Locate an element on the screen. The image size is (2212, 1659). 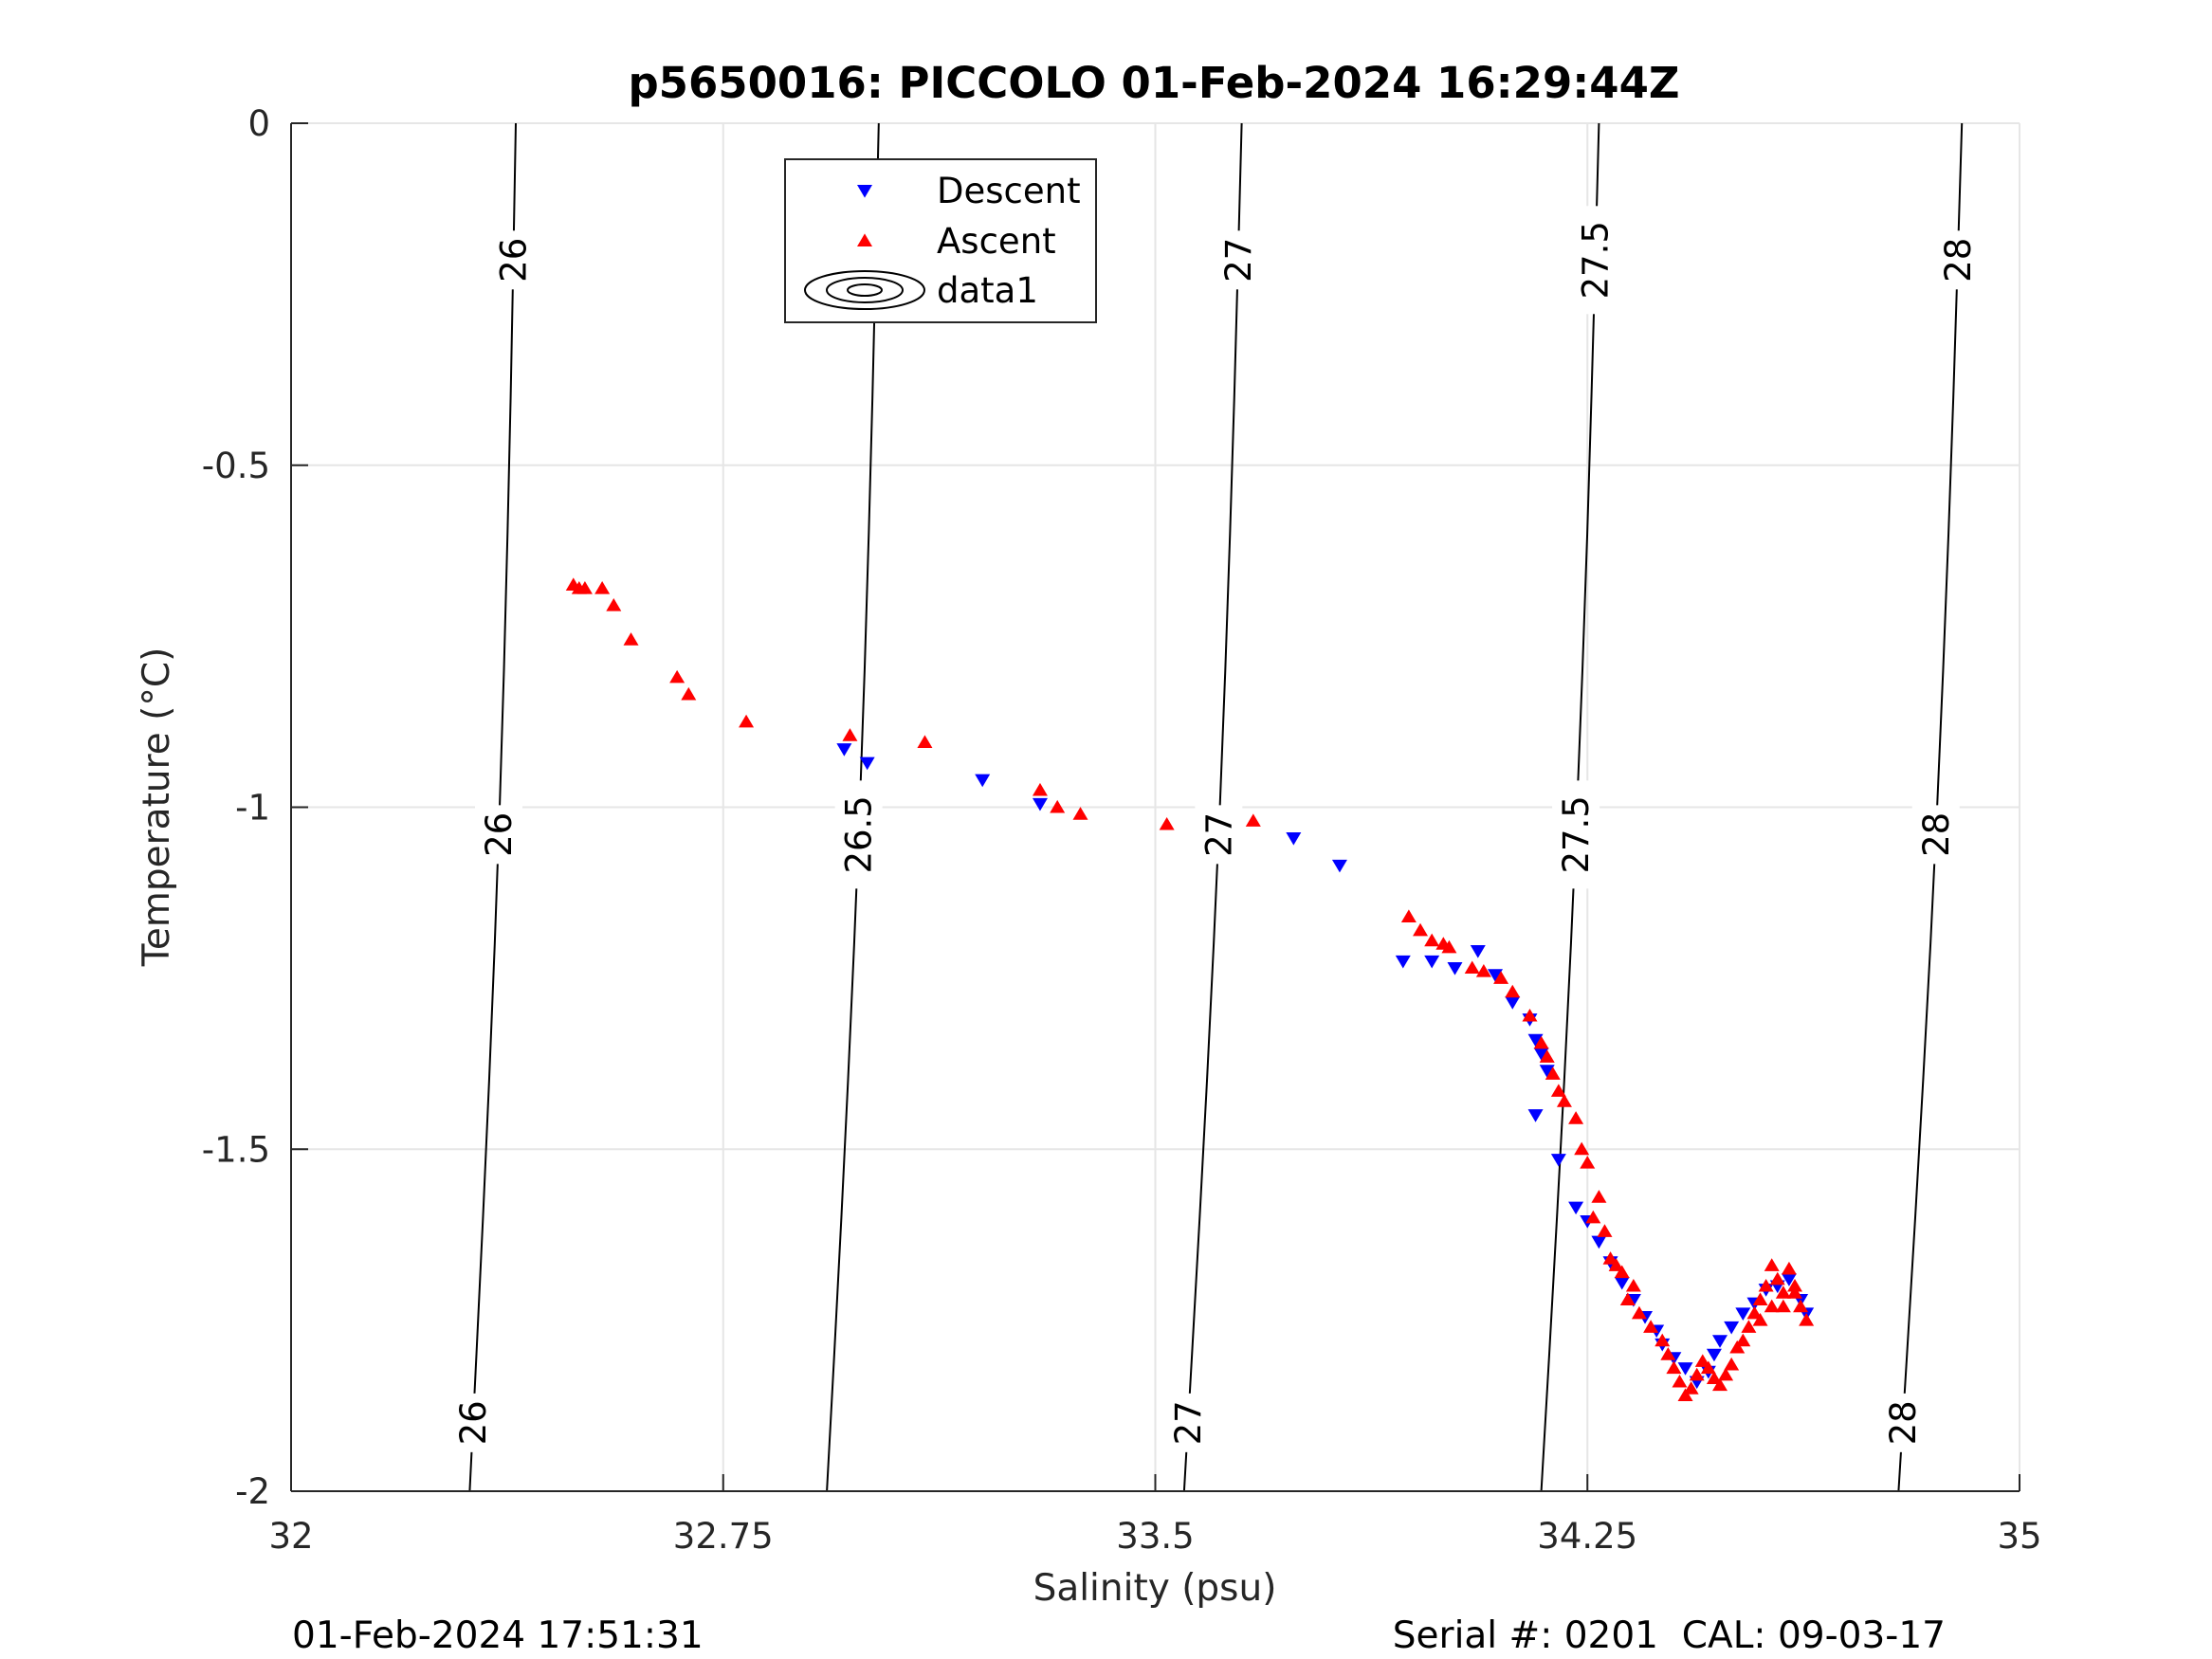
legend: Descent Ascent data1 is located at coordinates (940, 240).